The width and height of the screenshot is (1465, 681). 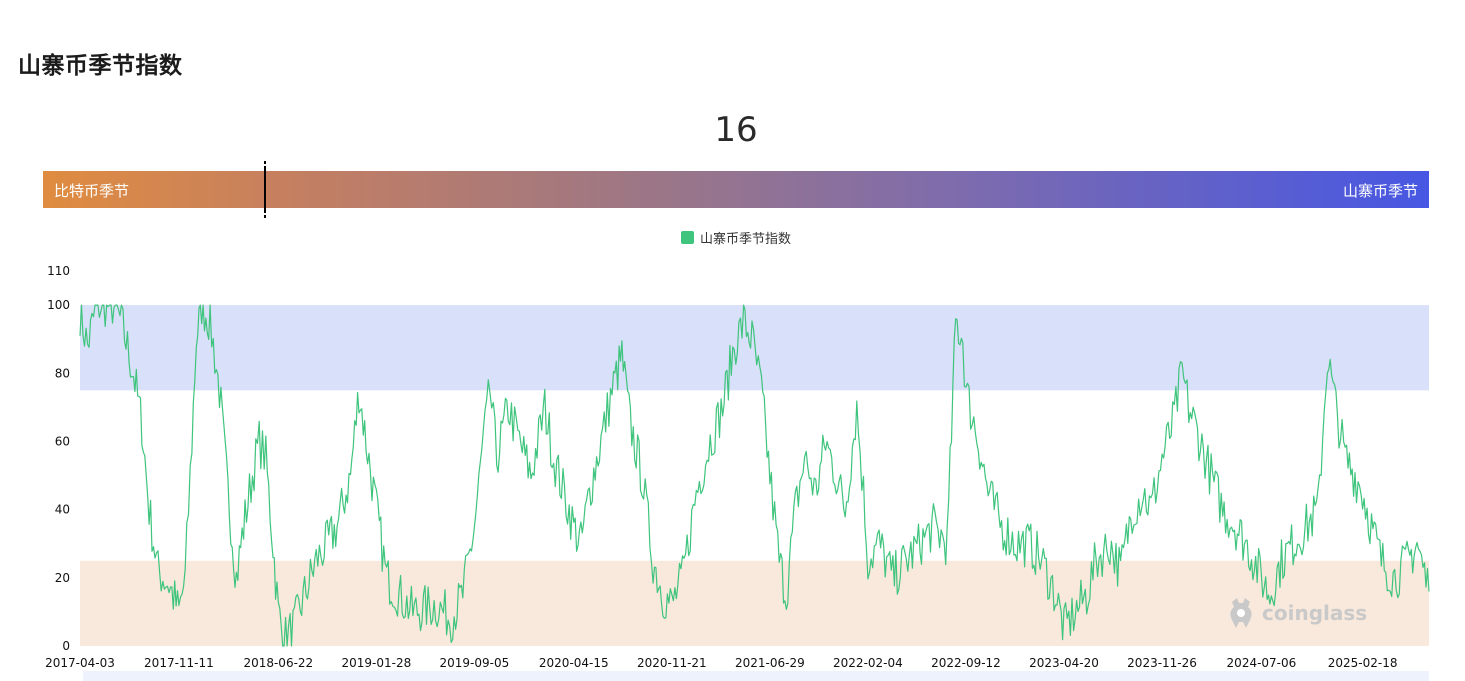 What do you see at coordinates (100, 66) in the screenshot?
I see `page-title: 山寨币季节指数` at bounding box center [100, 66].